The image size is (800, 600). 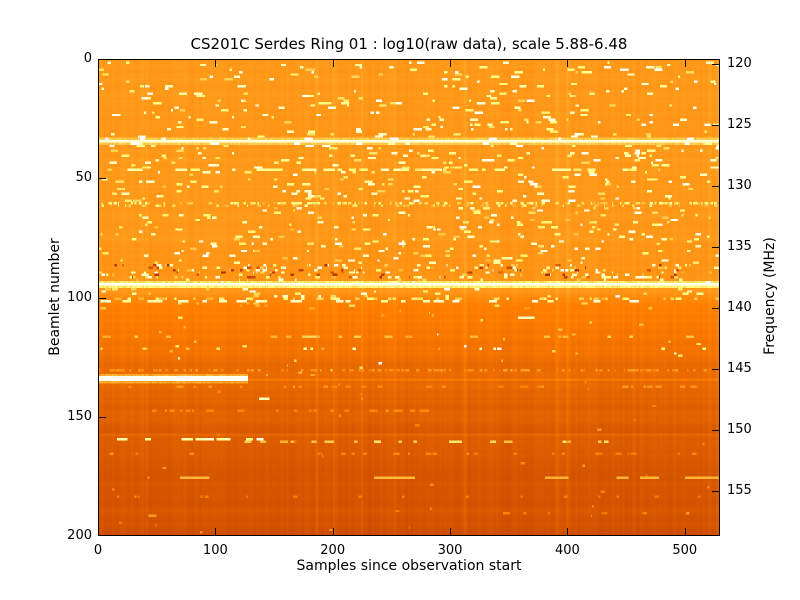 I want to click on x-tick-label: 100, so click(x=215, y=550).